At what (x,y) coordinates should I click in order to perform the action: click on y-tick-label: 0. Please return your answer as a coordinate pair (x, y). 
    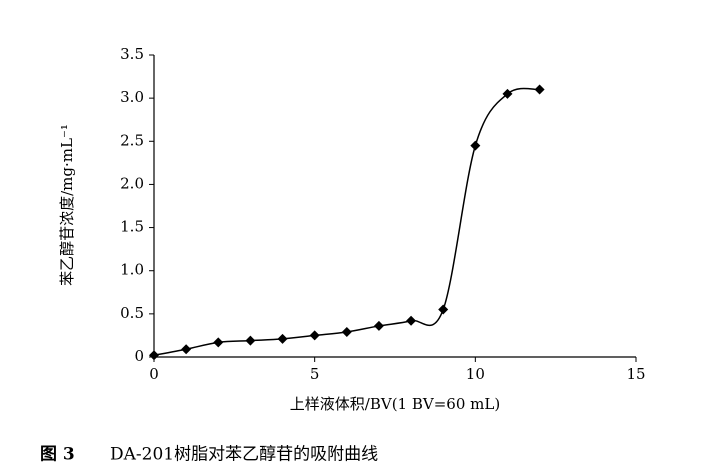
    Looking at the image, I should click on (139, 356).